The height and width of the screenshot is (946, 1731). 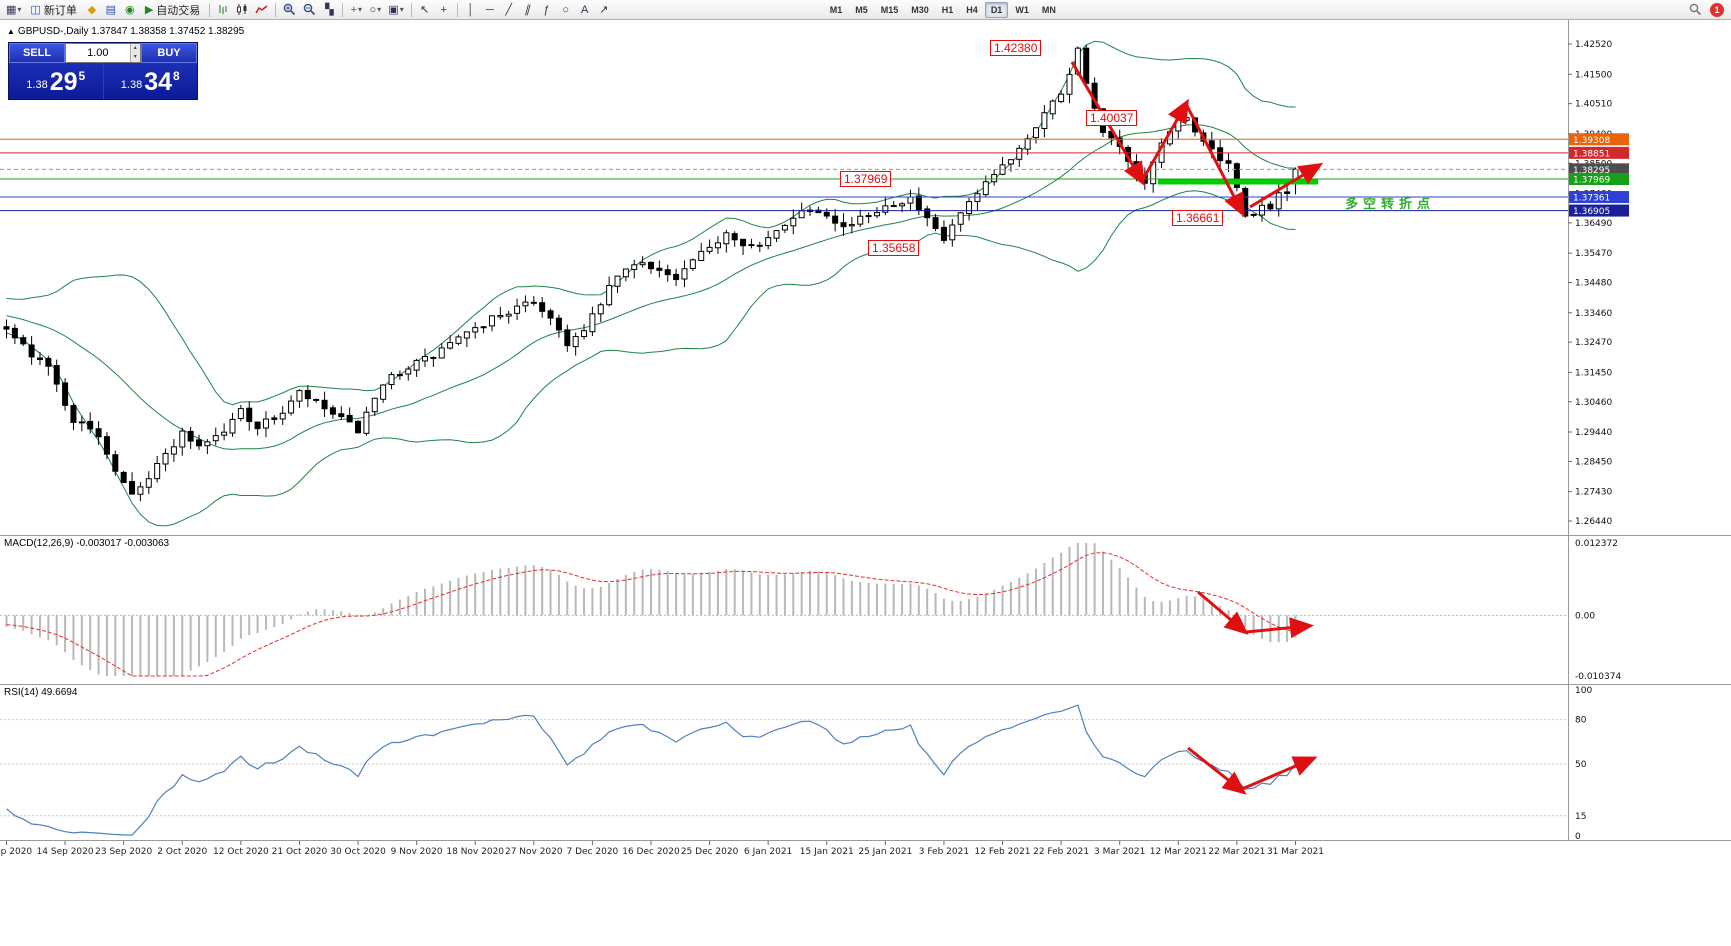 I want to click on svg-text: 1.32470, so click(x=1593, y=343).